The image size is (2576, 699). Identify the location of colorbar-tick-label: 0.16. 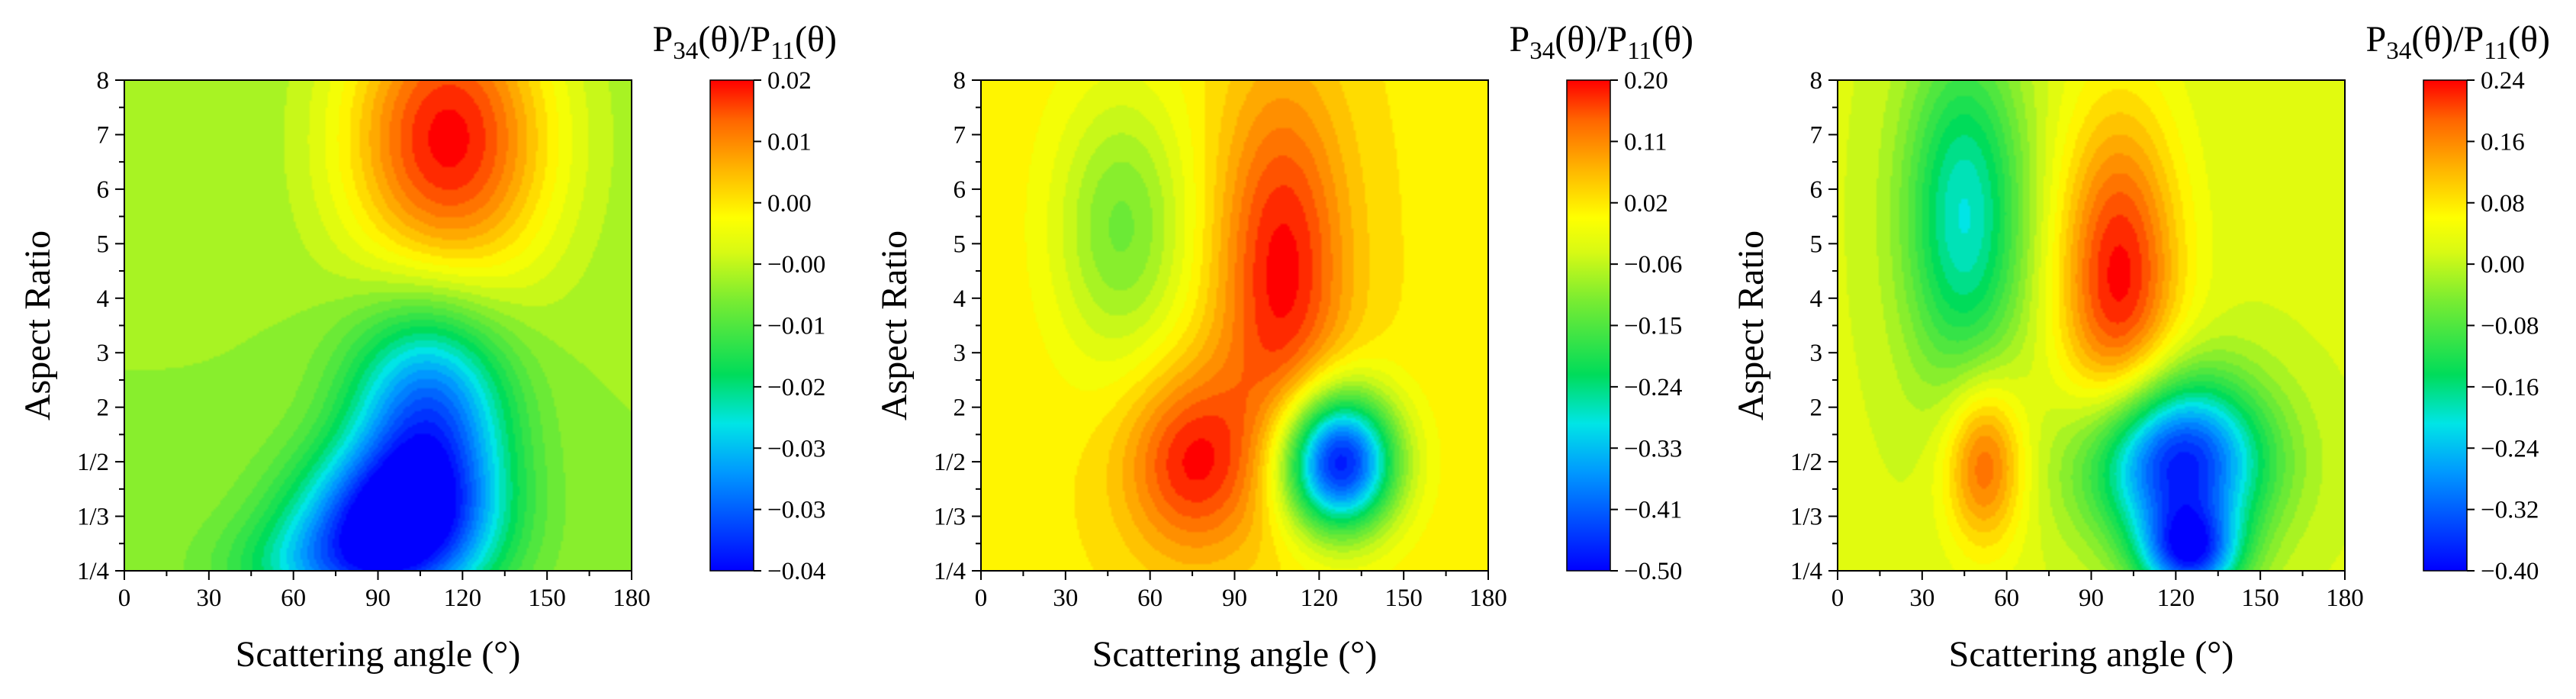
(2503, 142).